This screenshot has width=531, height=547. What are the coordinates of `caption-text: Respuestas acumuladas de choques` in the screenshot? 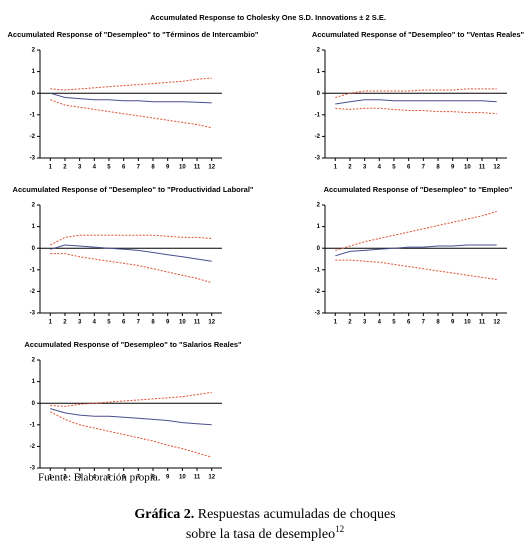 It's located at (297, 514).